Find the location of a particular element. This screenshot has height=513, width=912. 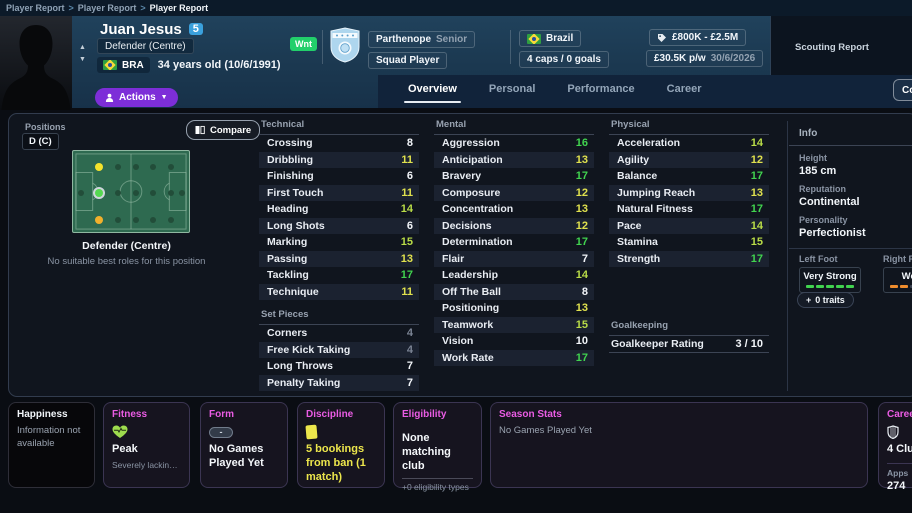

left-foot-label: Left Foot is located at coordinates (818, 259).